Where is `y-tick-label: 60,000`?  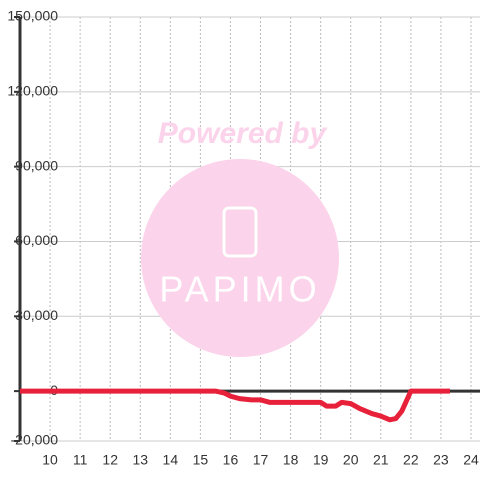
y-tick-label: 60,000 is located at coordinates (36, 240).